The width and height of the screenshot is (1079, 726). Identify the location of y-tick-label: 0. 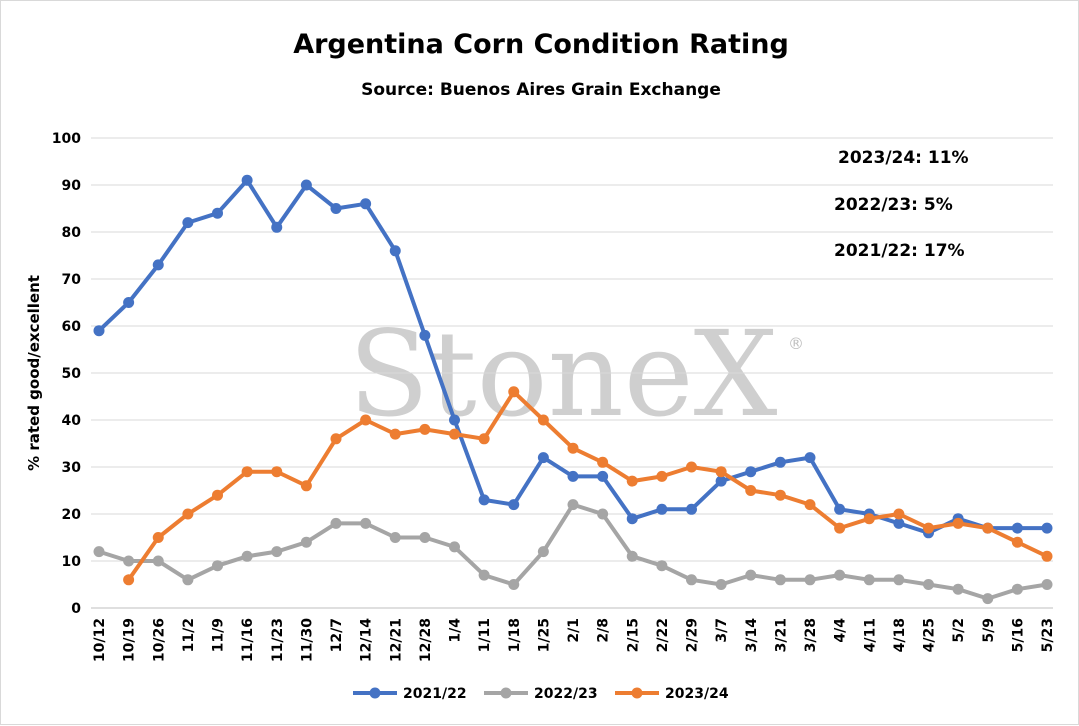
(76, 609).